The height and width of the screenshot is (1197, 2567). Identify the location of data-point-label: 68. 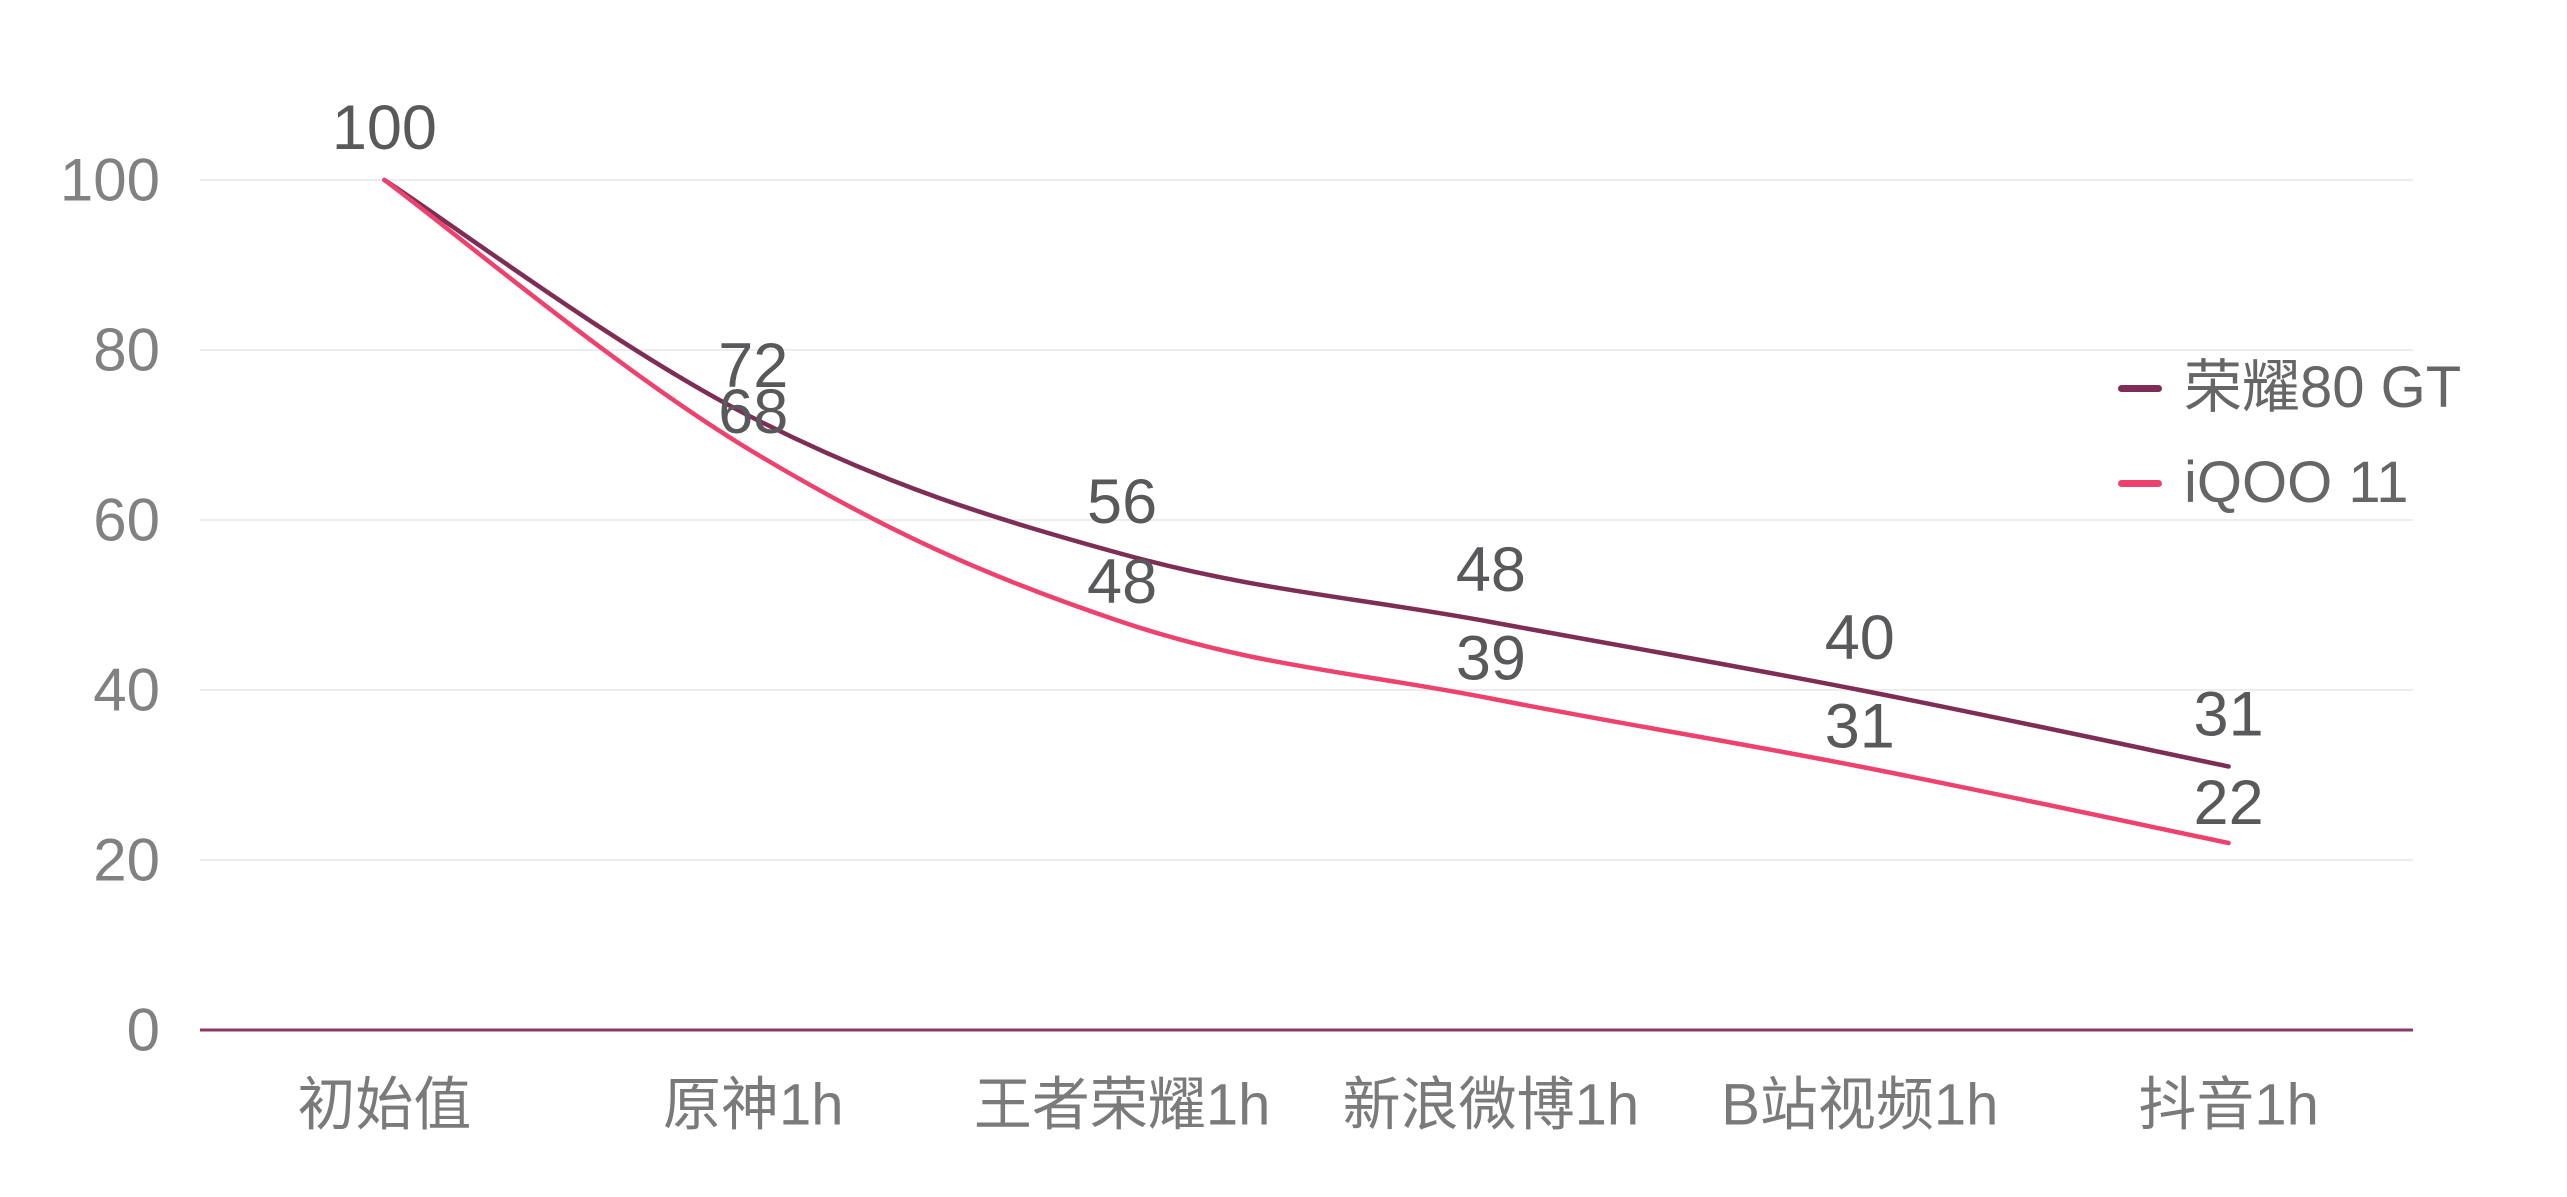
(753, 412).